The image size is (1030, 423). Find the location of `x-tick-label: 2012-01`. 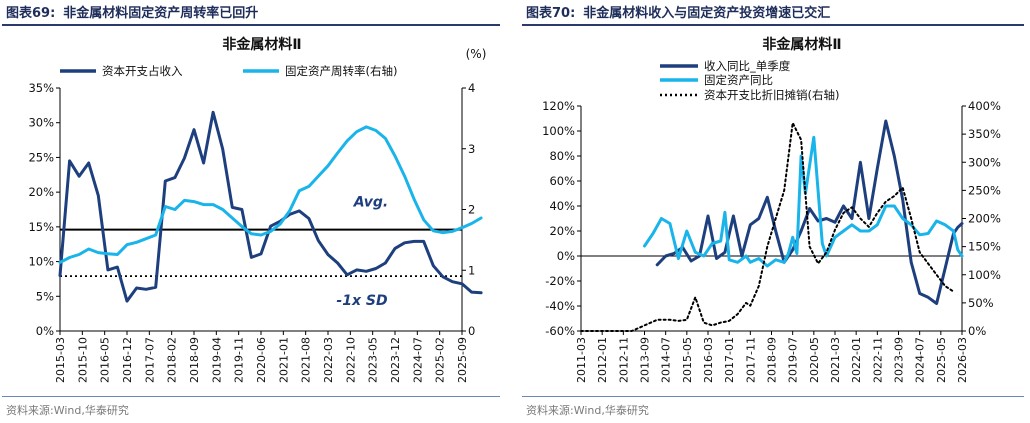

x-tick-label: 2012-01 is located at coordinates (602, 360).